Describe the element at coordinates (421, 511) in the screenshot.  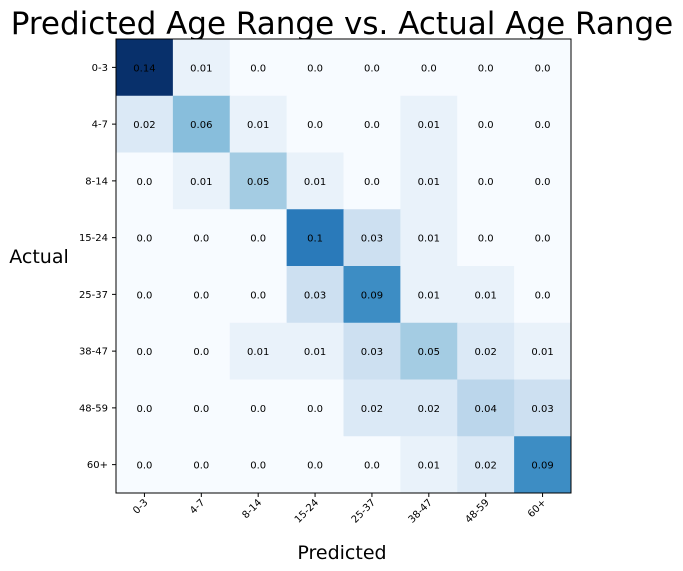
I see `x-tick-label: 38-47` at that location.